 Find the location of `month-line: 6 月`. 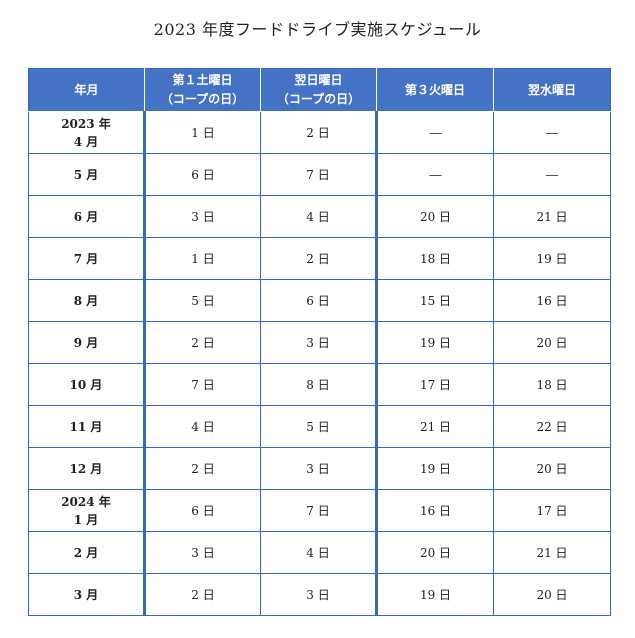

month-line: 6 月 is located at coordinates (86, 216).